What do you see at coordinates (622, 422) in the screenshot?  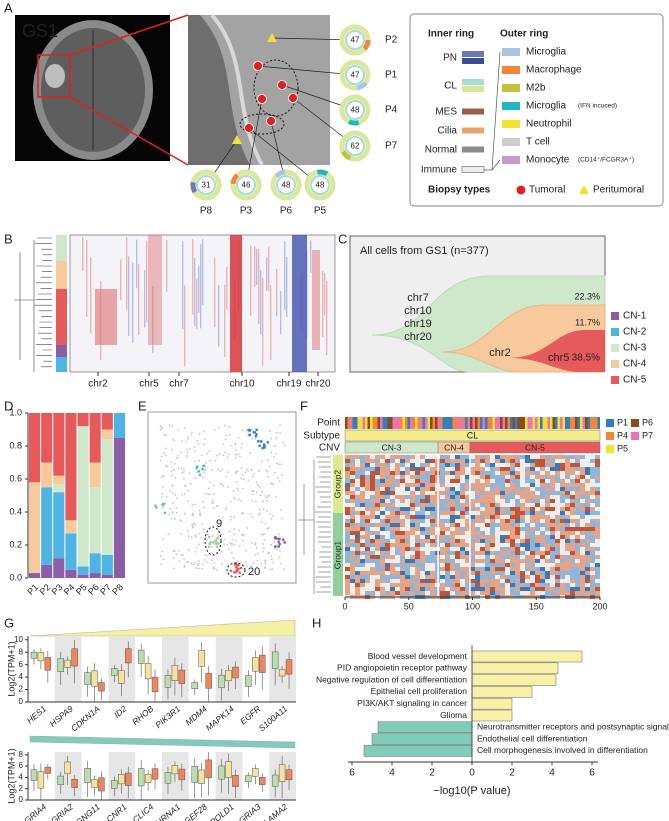 I see `legend-item: P1` at bounding box center [622, 422].